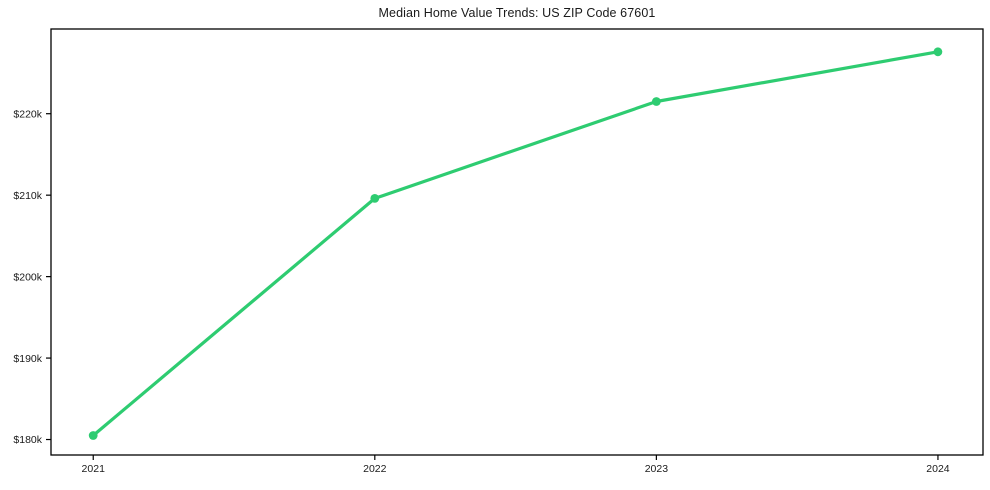 This screenshot has height=490, width=990. Describe the element at coordinates (94, 469) in the screenshot. I see `x-axis-tick-label: 2021` at that location.